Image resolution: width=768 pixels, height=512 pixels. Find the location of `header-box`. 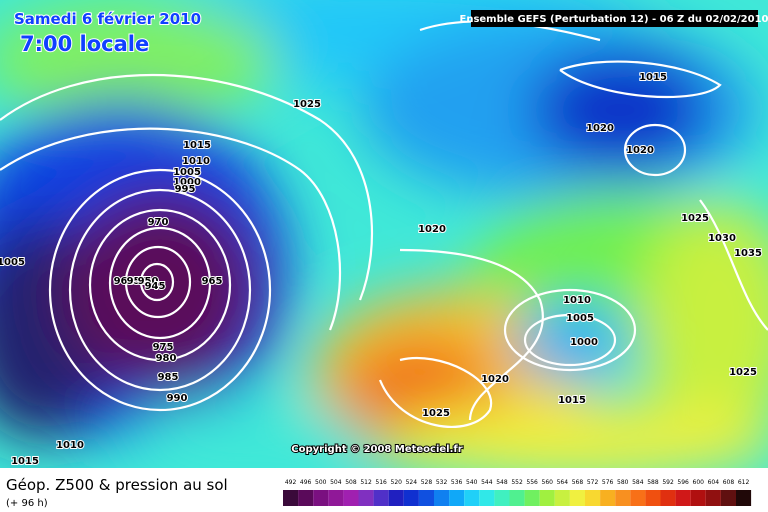

header-box is located at coordinates (614, 18).